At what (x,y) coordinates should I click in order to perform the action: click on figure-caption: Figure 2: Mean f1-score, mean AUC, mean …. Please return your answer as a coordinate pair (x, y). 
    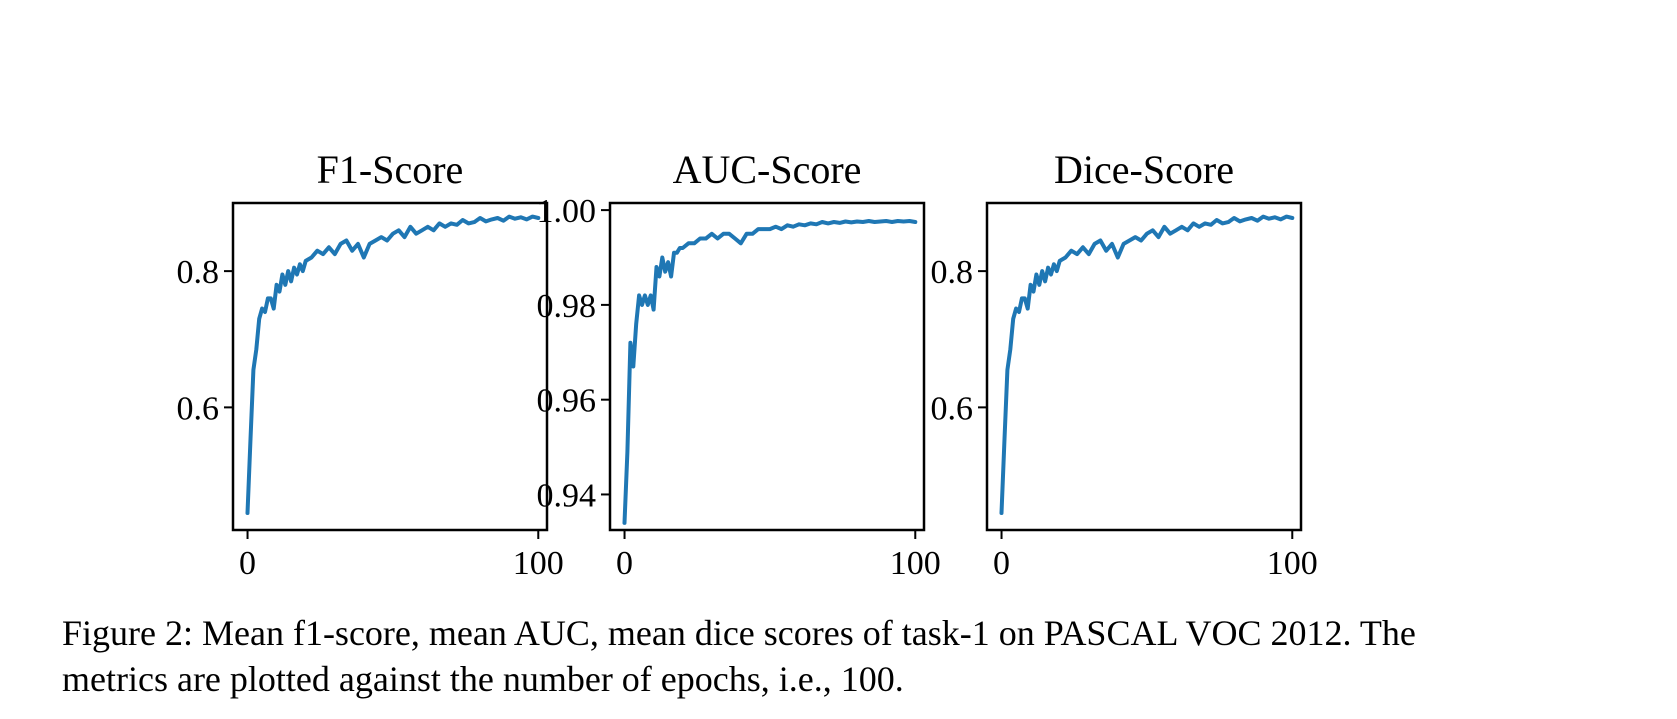
    Looking at the image, I should click on (862, 656).